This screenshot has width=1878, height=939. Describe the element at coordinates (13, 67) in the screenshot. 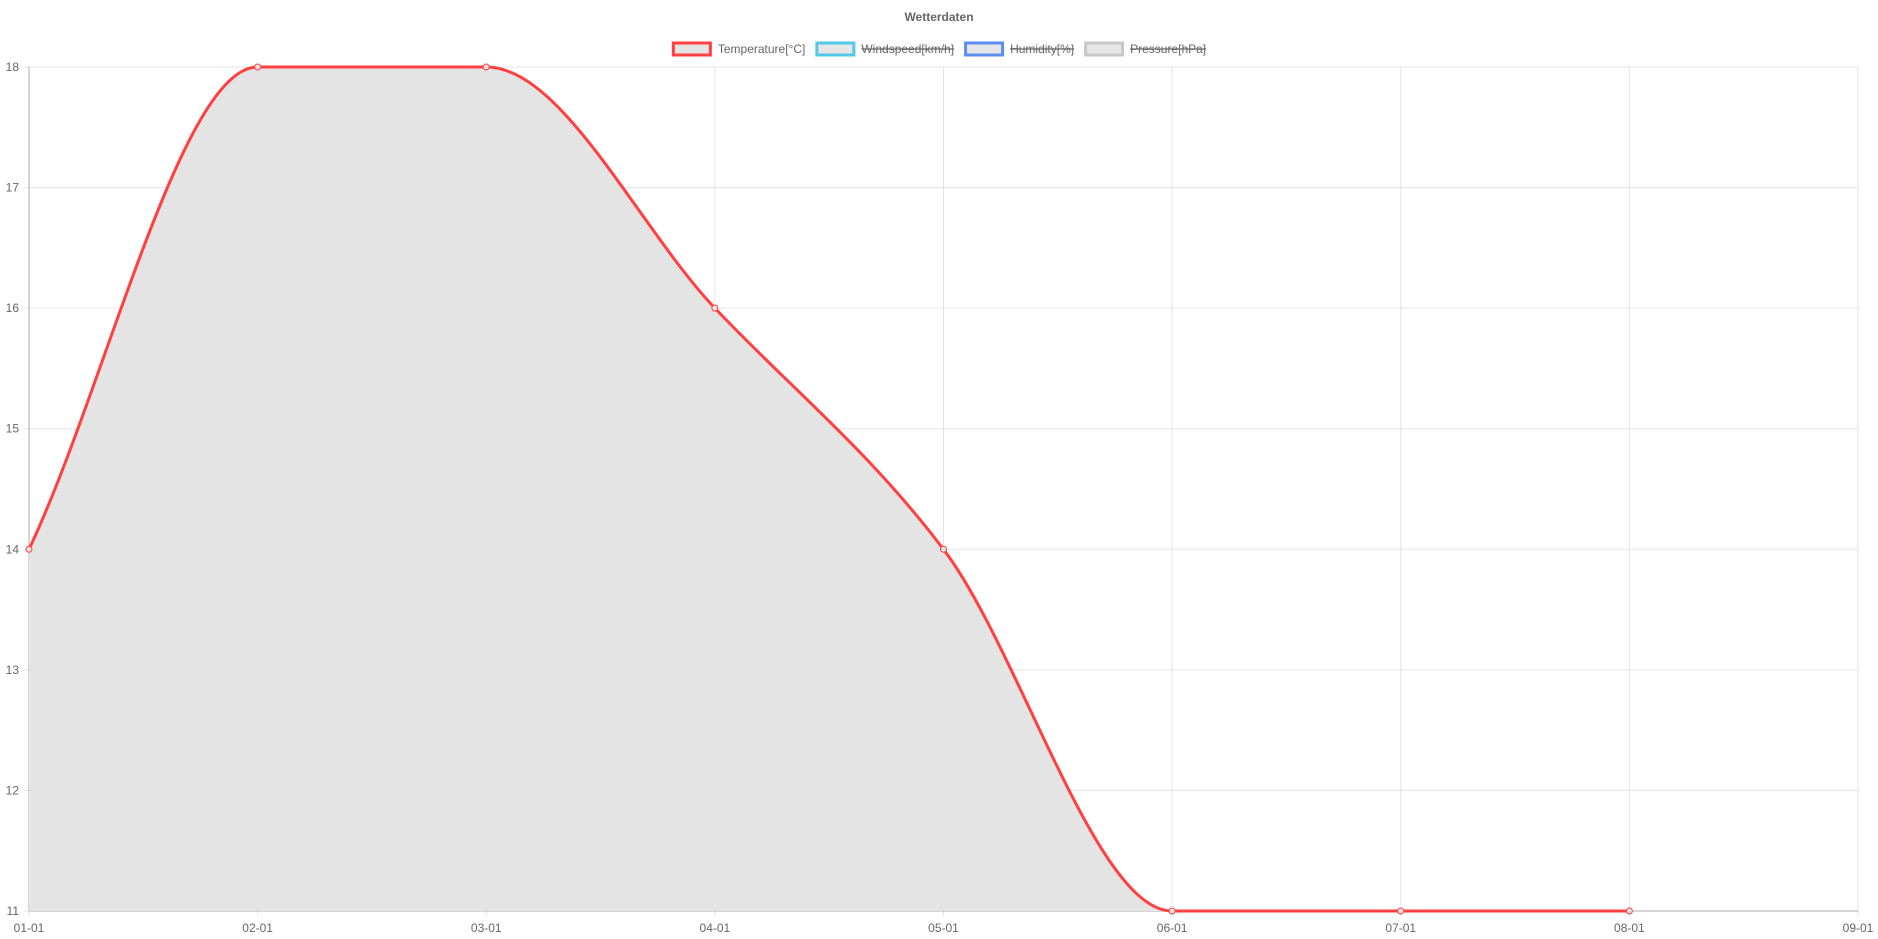

I see `y-tick-label: 18` at that location.